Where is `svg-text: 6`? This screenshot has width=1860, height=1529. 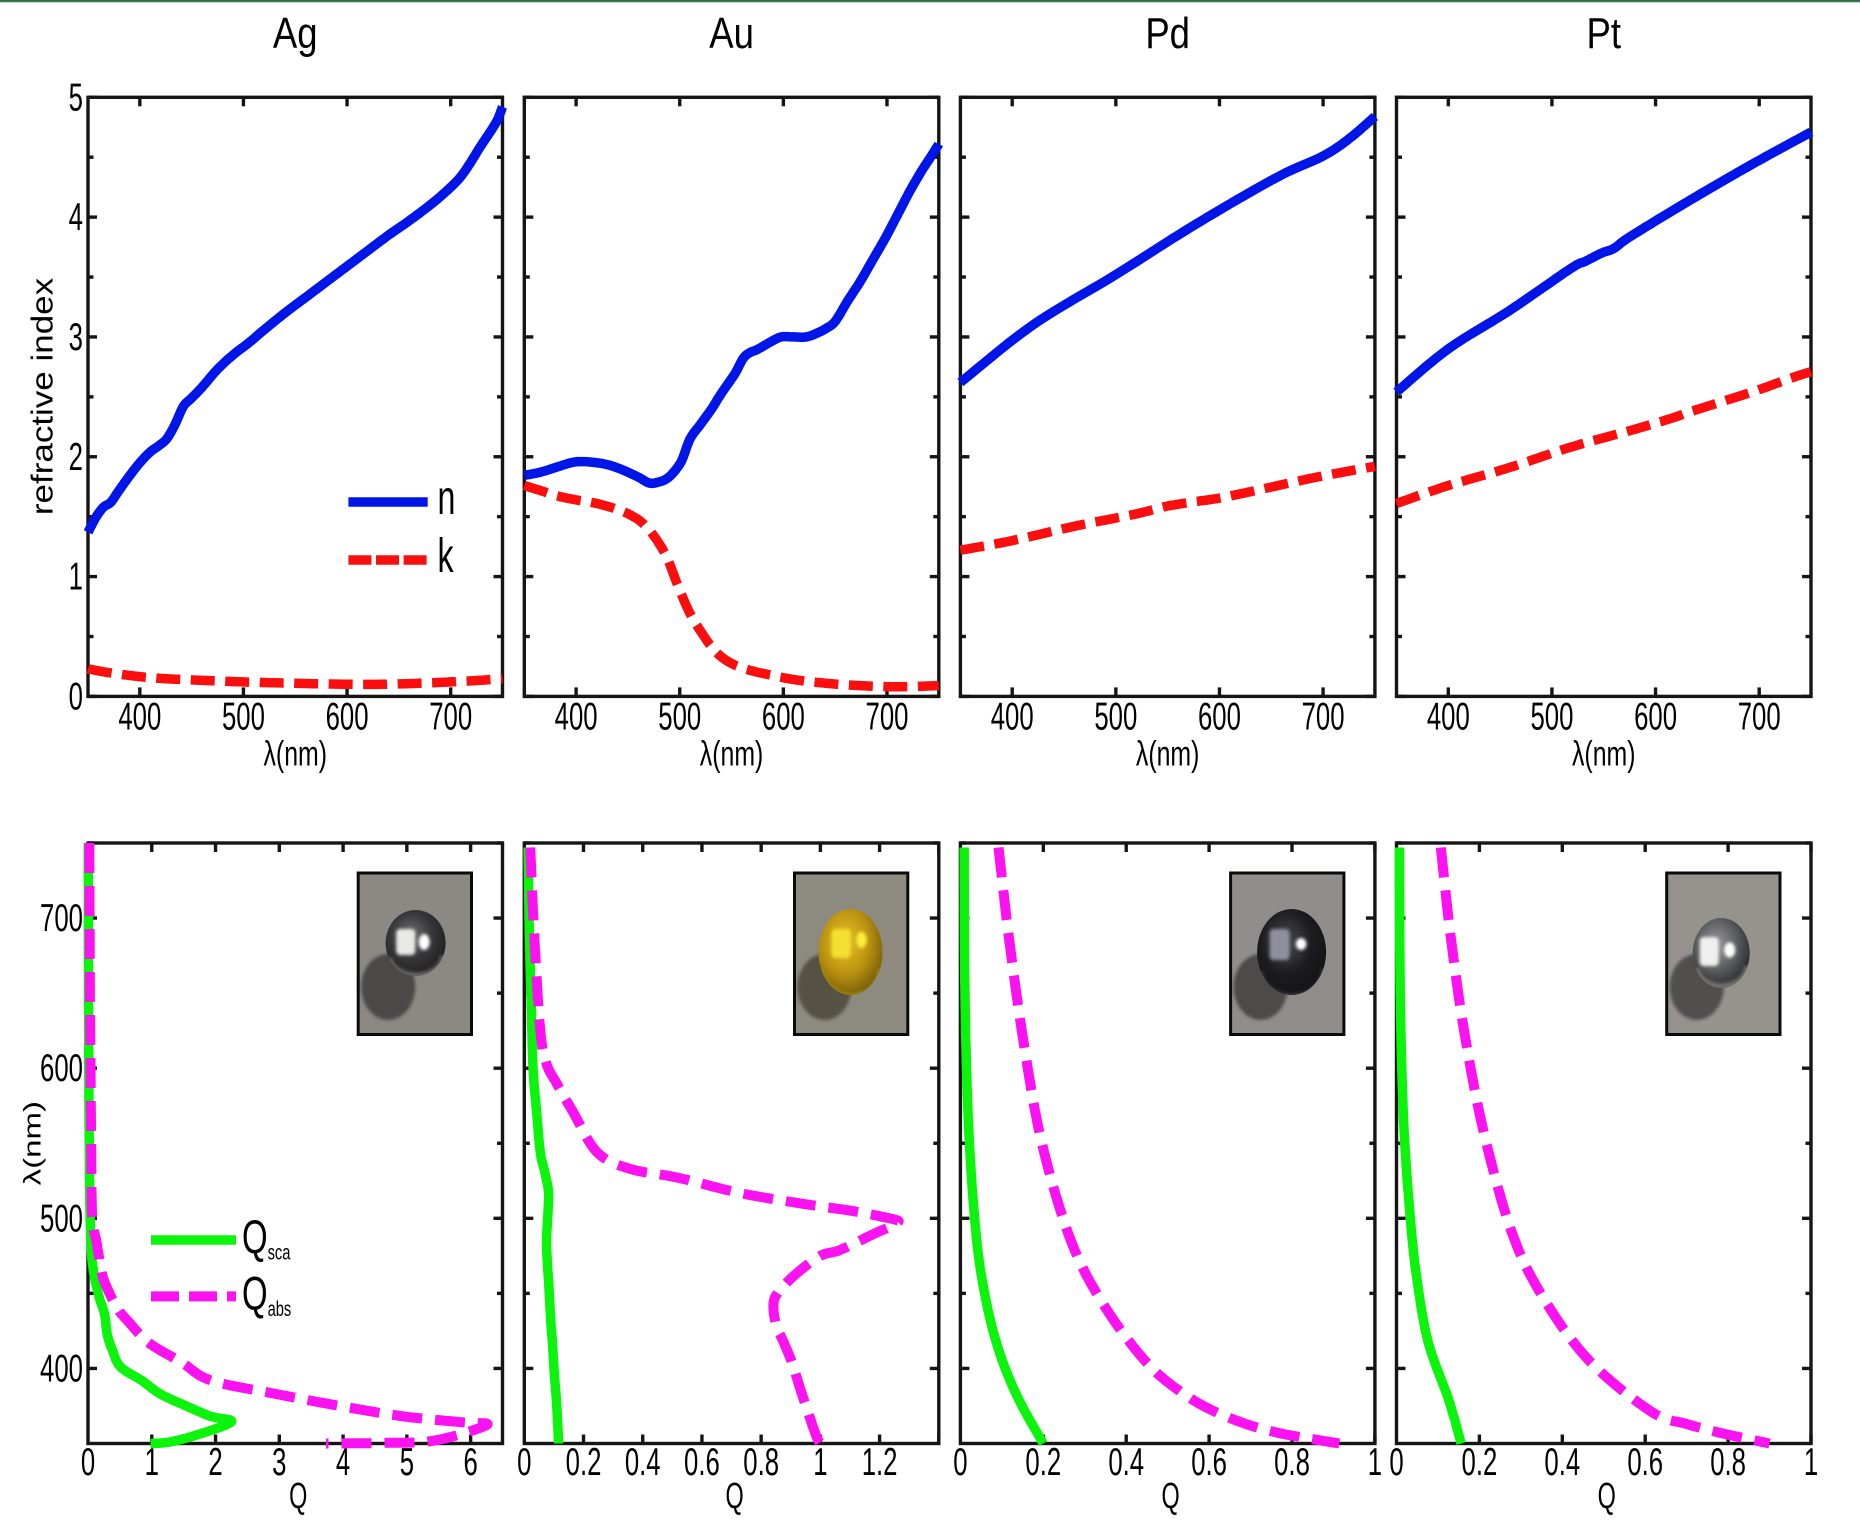
svg-text: 6 is located at coordinates (470, 1463).